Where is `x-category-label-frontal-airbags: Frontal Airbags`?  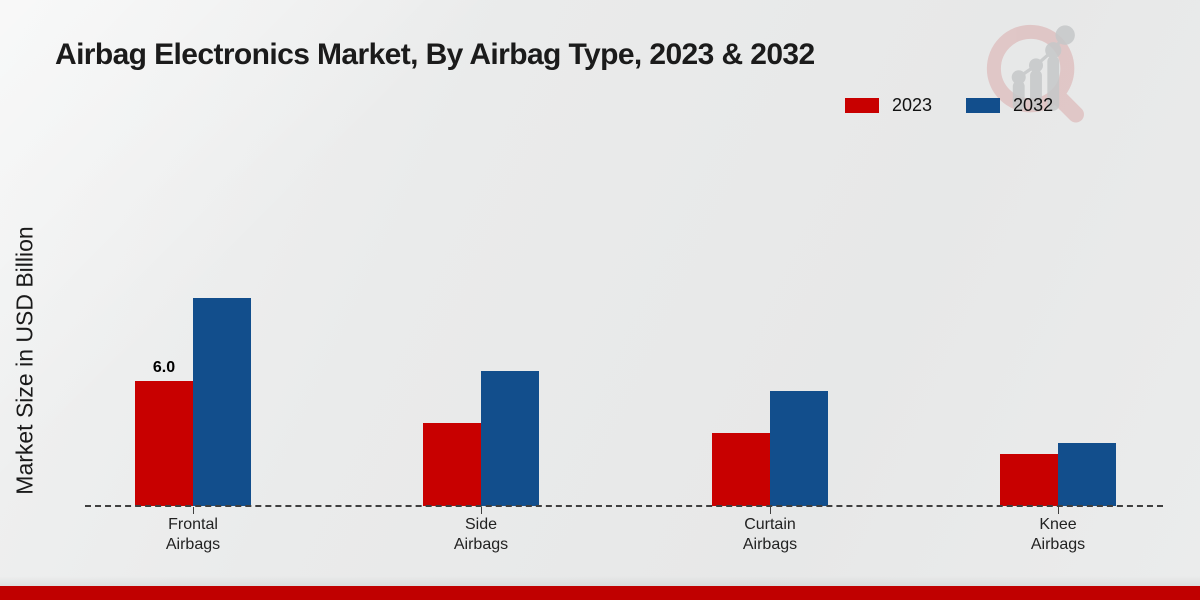
x-category-label-frontal-airbags: Frontal Airbags is located at coordinates (193, 534).